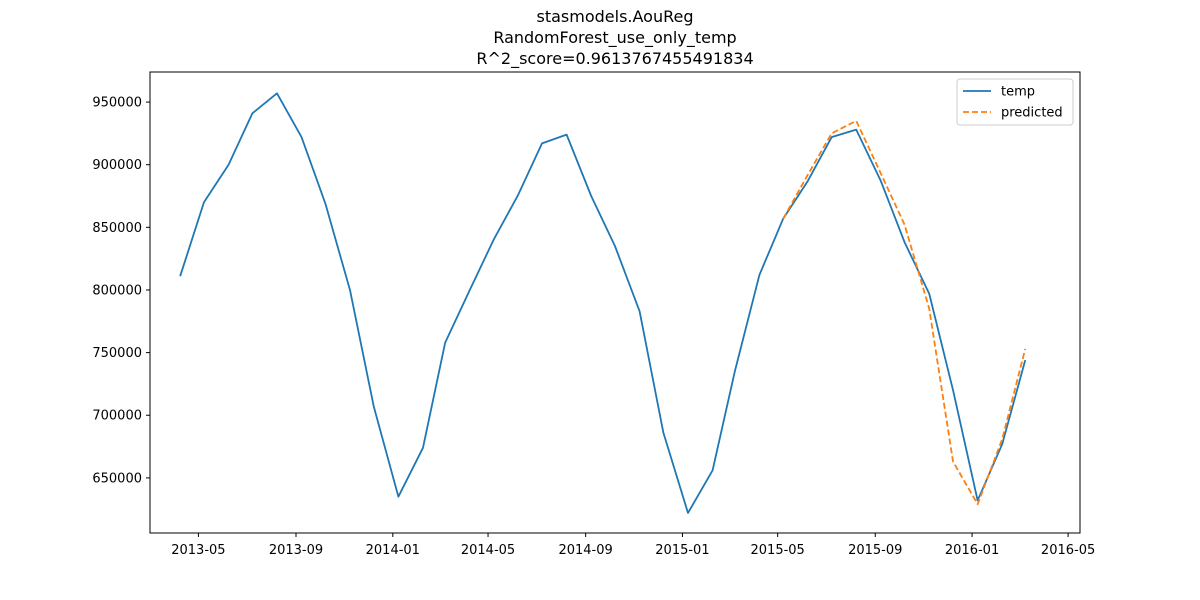 This screenshot has width=1200, height=600. What do you see at coordinates (585, 550) in the screenshot?
I see `x-tick-label: 2014-09` at bounding box center [585, 550].